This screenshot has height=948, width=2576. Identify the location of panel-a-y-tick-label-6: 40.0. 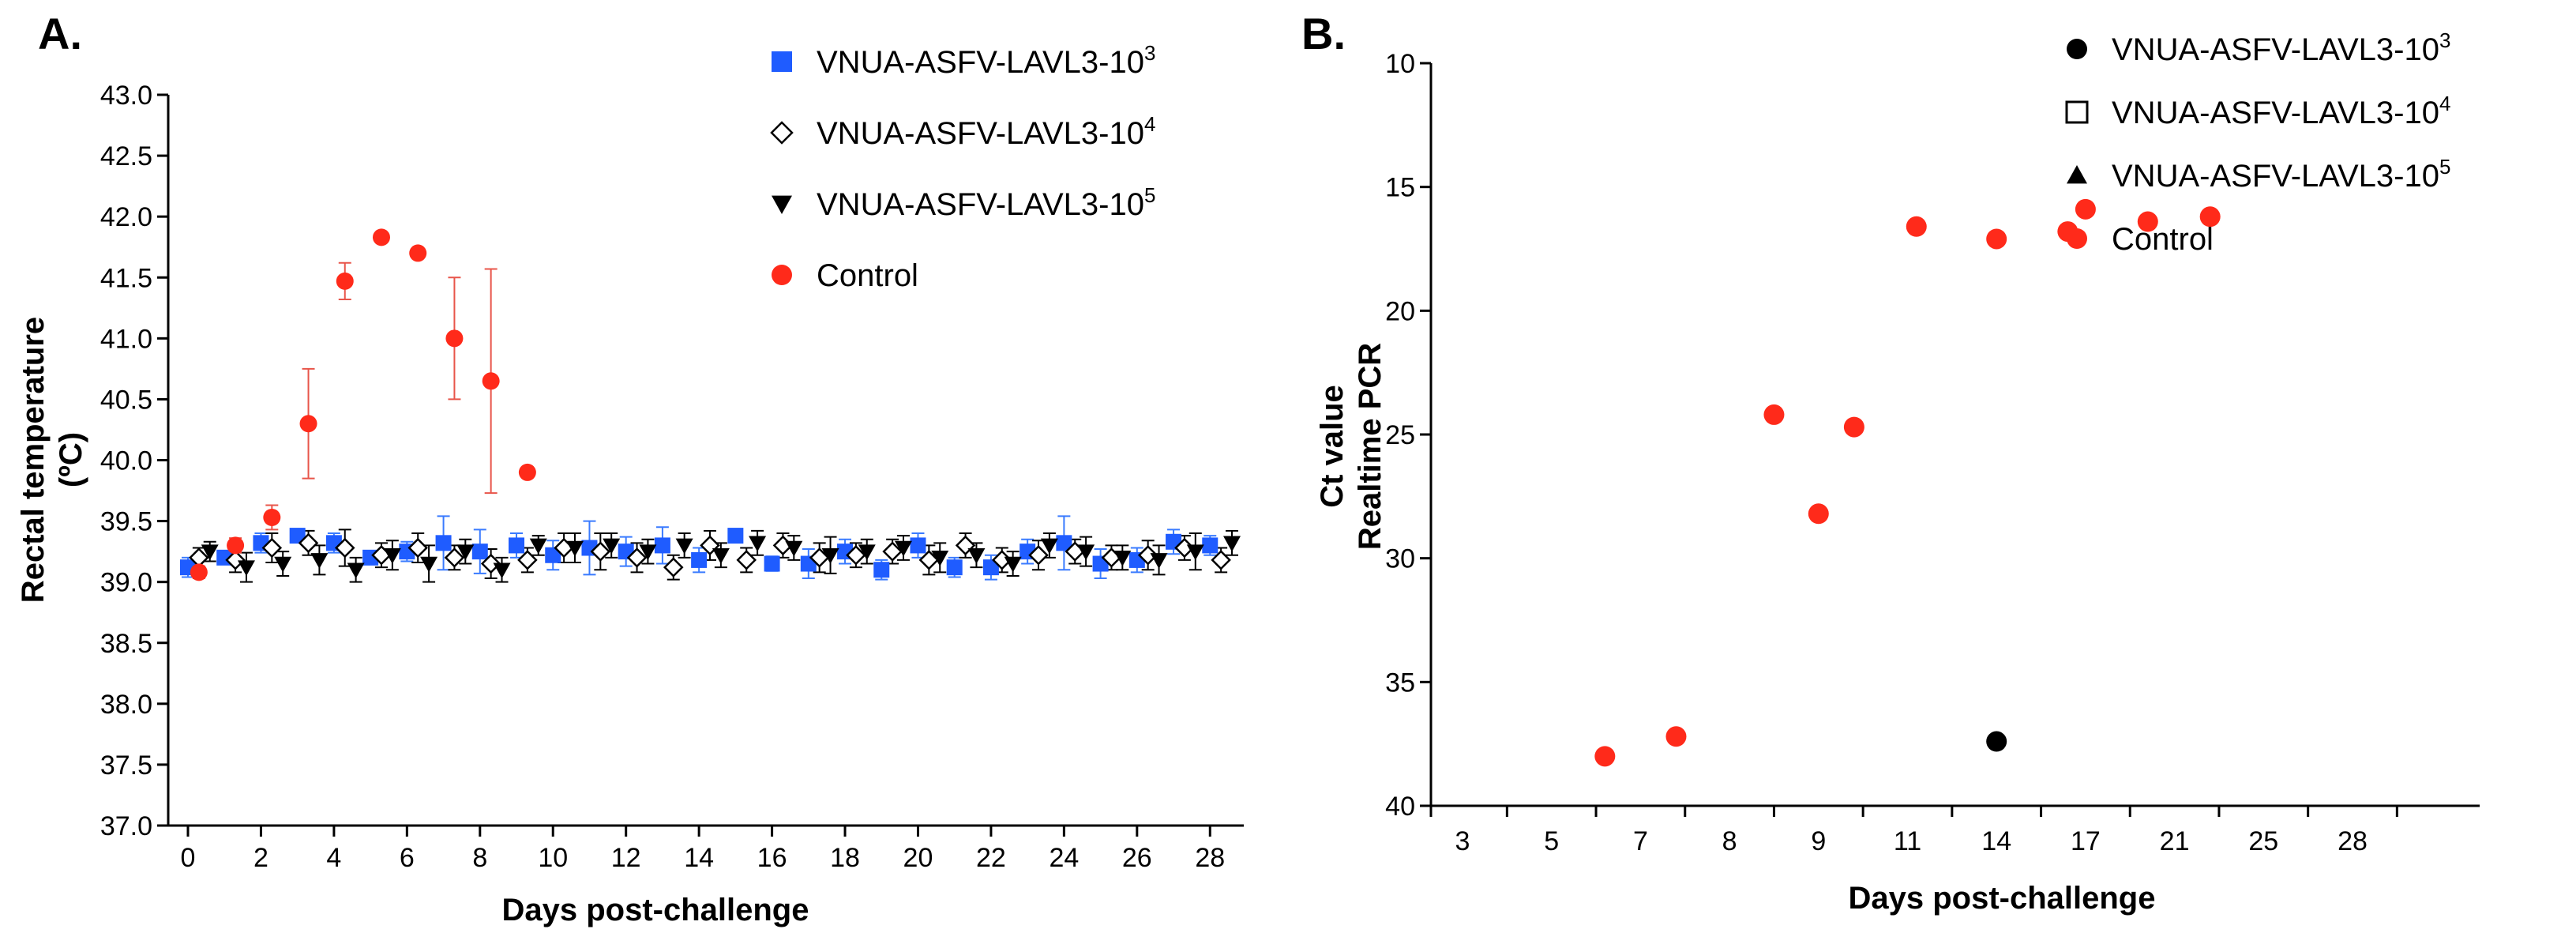
(126, 461).